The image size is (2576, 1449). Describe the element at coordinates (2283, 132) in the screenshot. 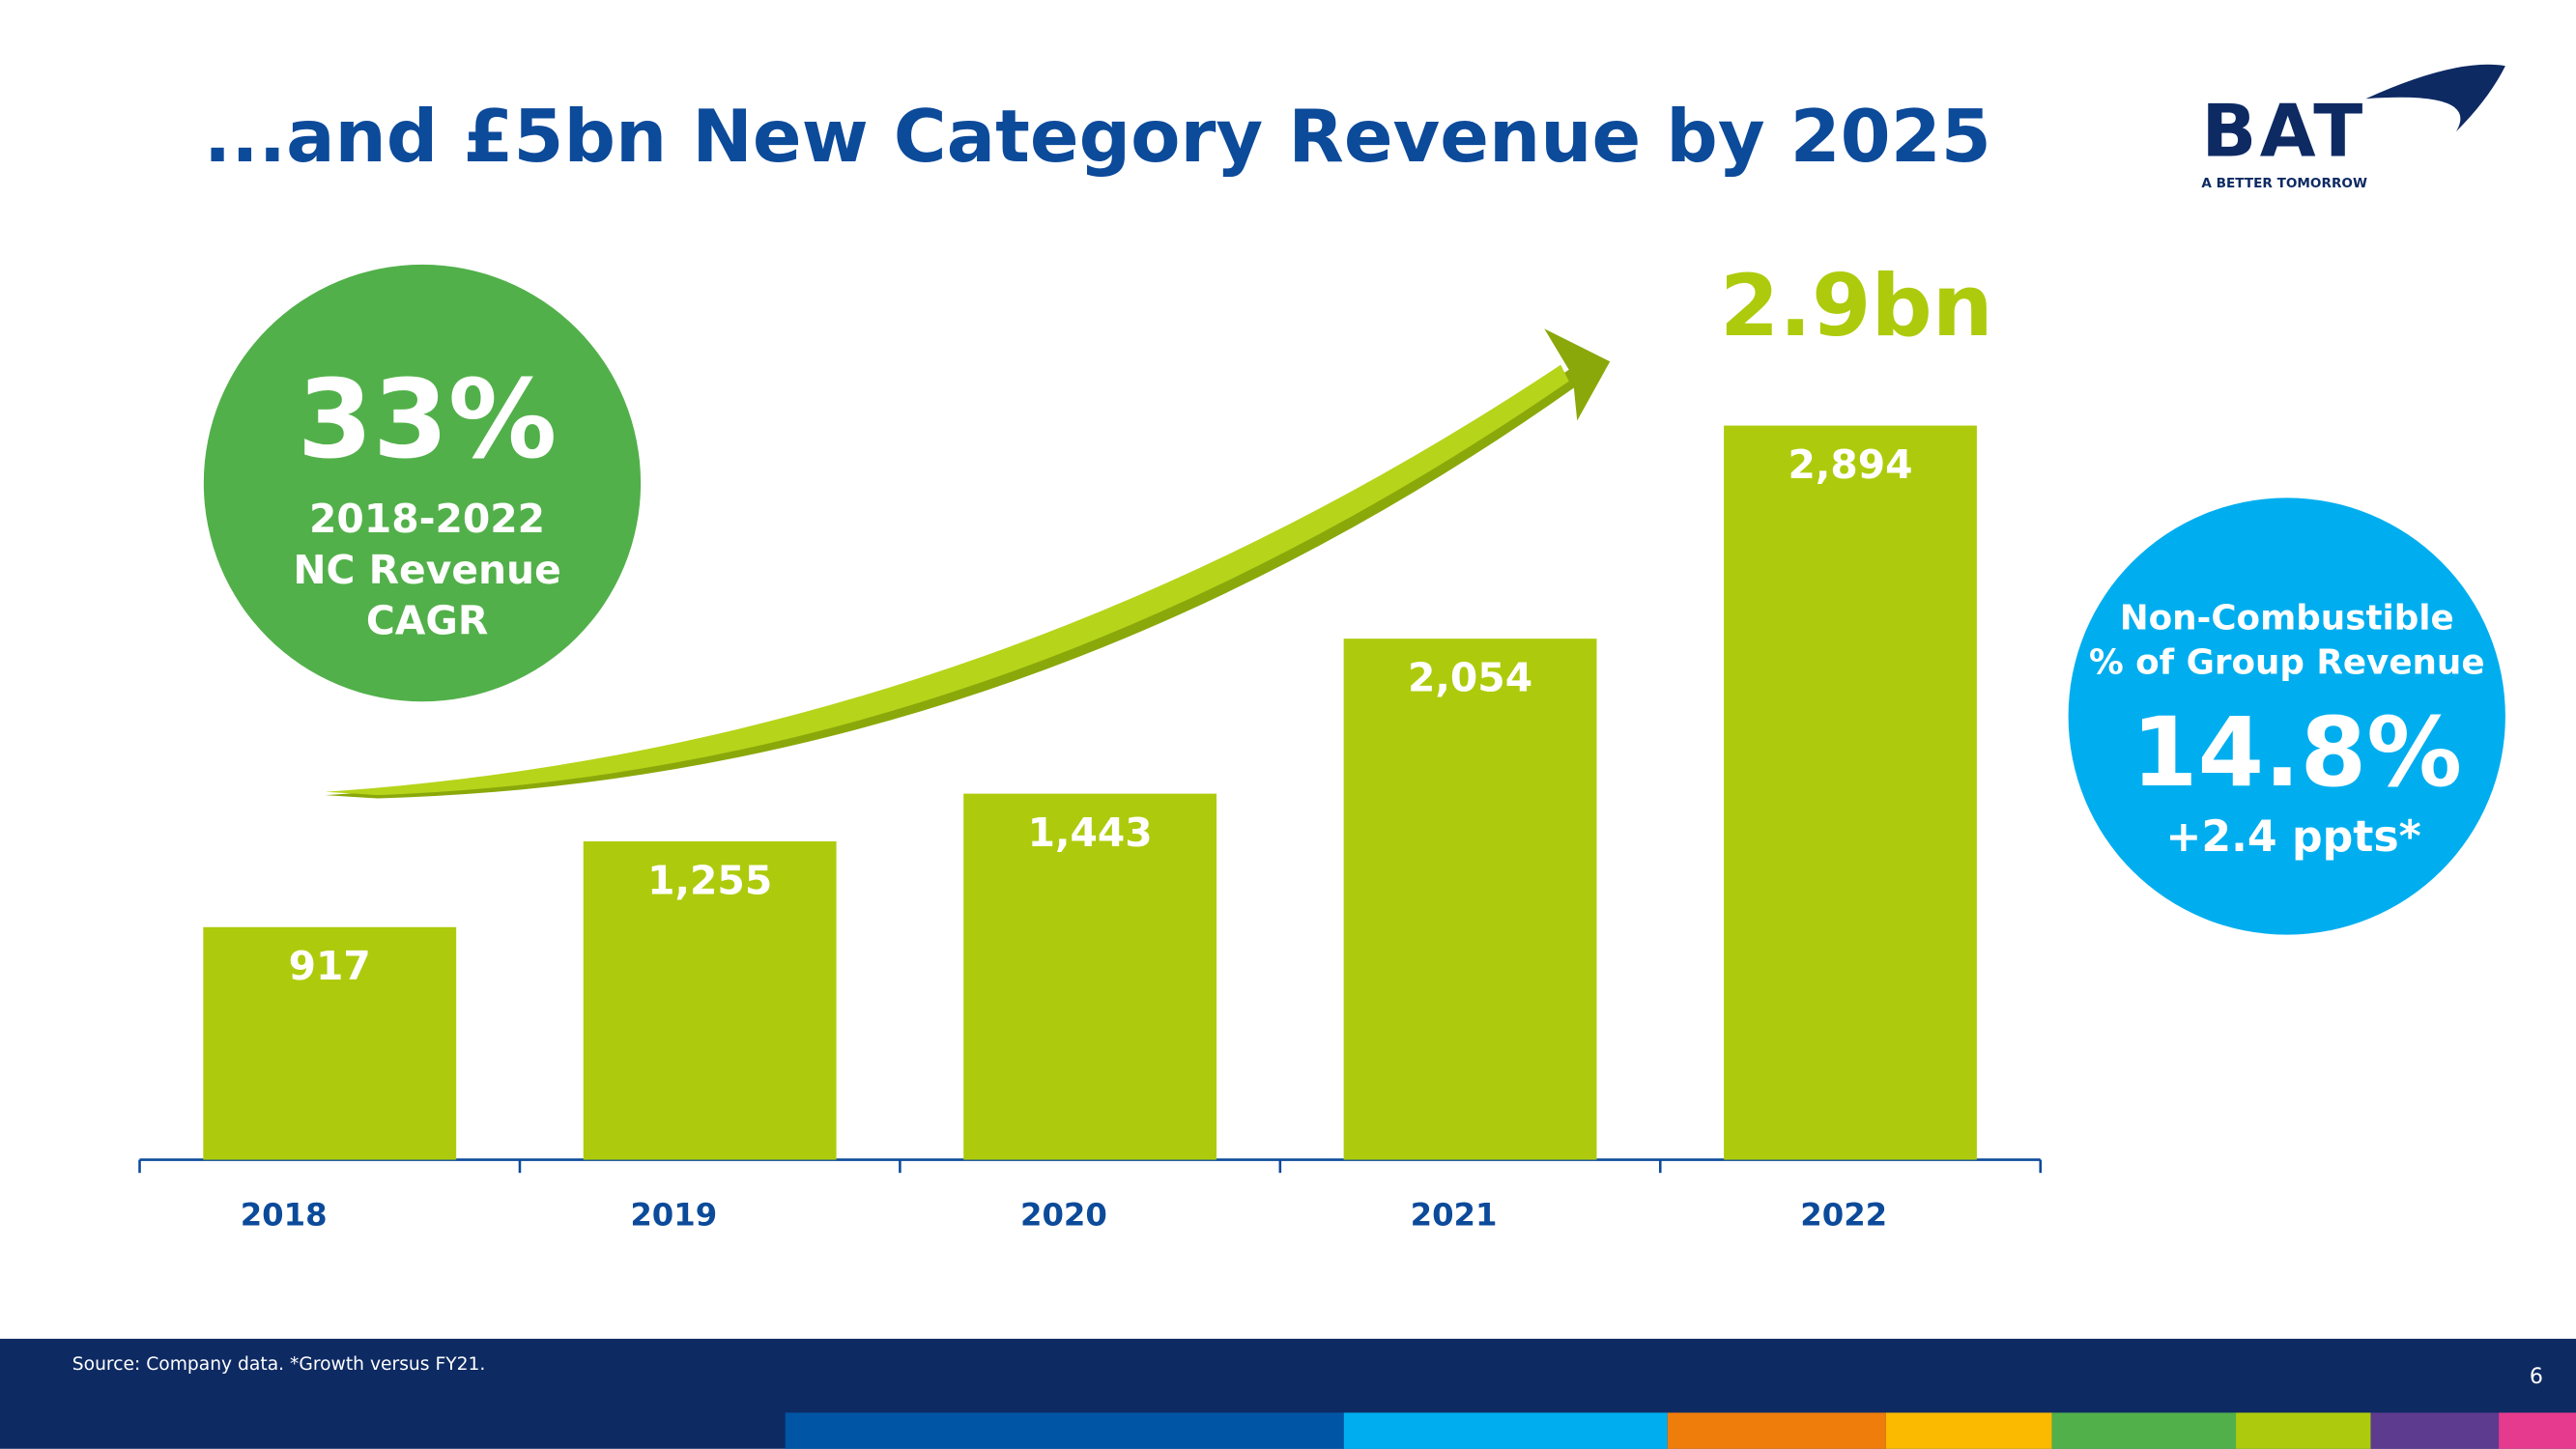

I see `logo: BAT` at that location.